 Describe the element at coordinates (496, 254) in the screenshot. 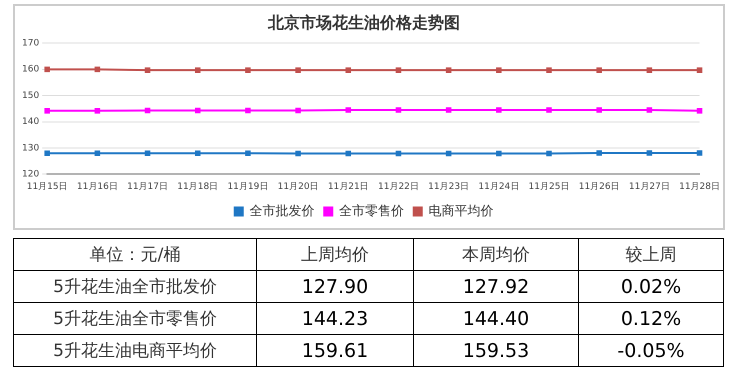

I see `text: 本周均价` at that location.